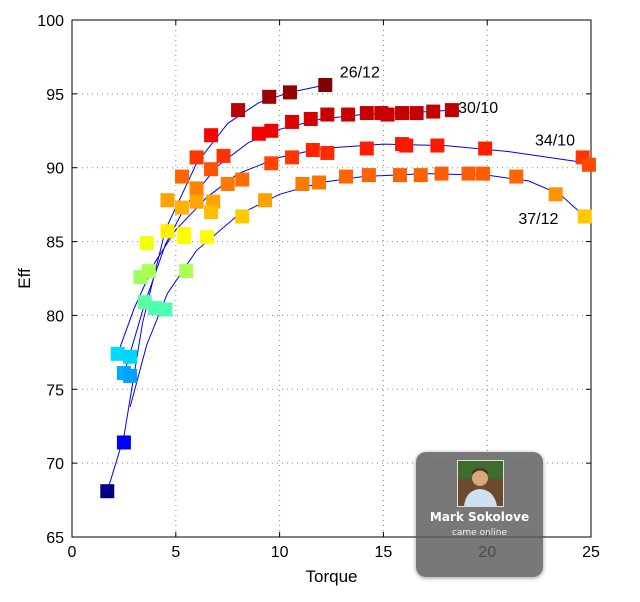 The image size is (640, 602). What do you see at coordinates (55, 316) in the screenshot?
I see `y-tick-label: 80` at bounding box center [55, 316].